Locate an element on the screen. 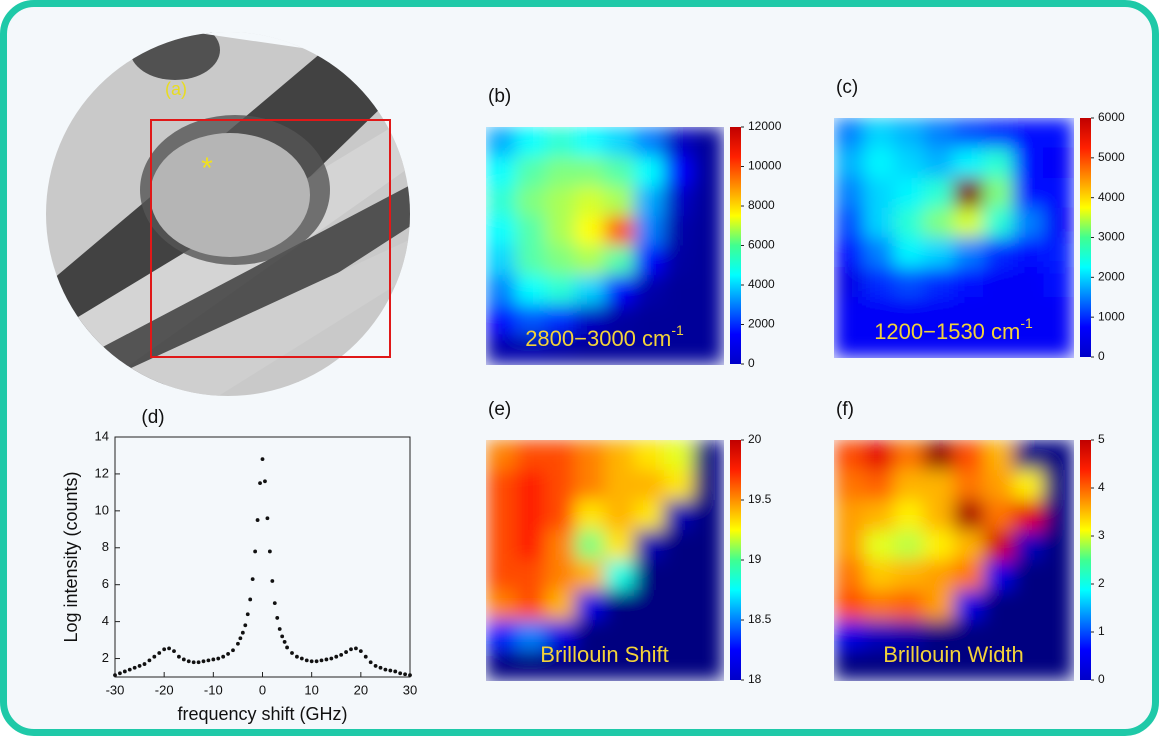  colorbar-tick-label: 5000 is located at coordinates (1111, 157).